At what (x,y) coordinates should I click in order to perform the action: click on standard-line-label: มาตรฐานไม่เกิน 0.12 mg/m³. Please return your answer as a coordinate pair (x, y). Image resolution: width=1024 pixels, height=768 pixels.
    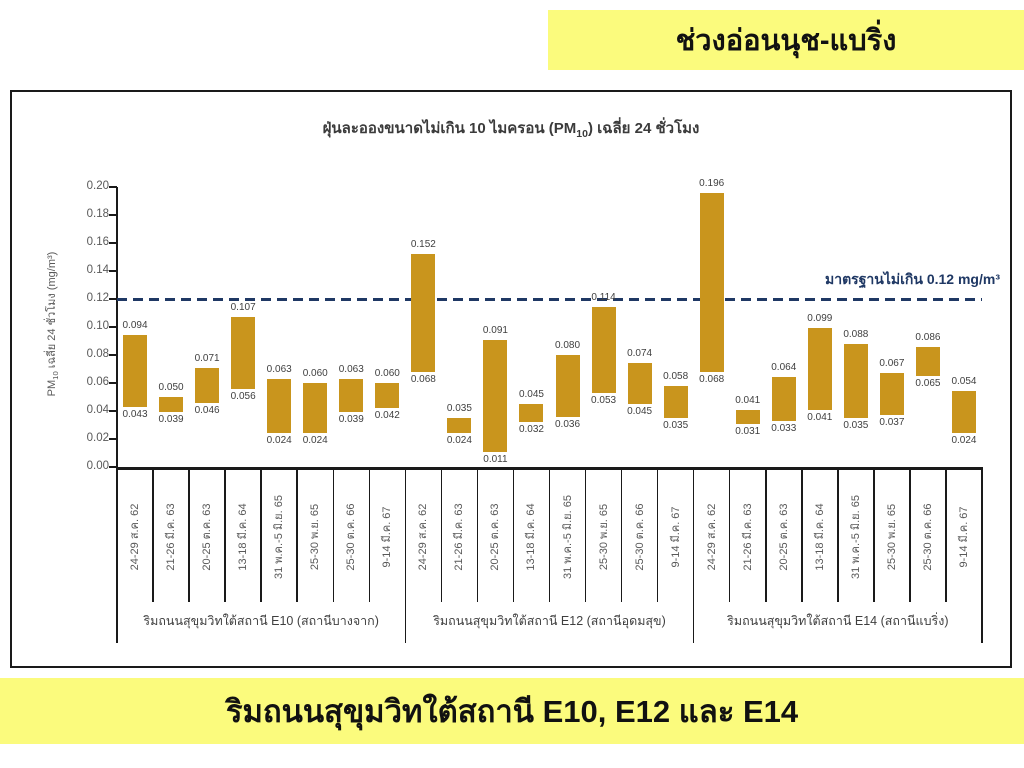
    Looking at the image, I should click on (912, 279).